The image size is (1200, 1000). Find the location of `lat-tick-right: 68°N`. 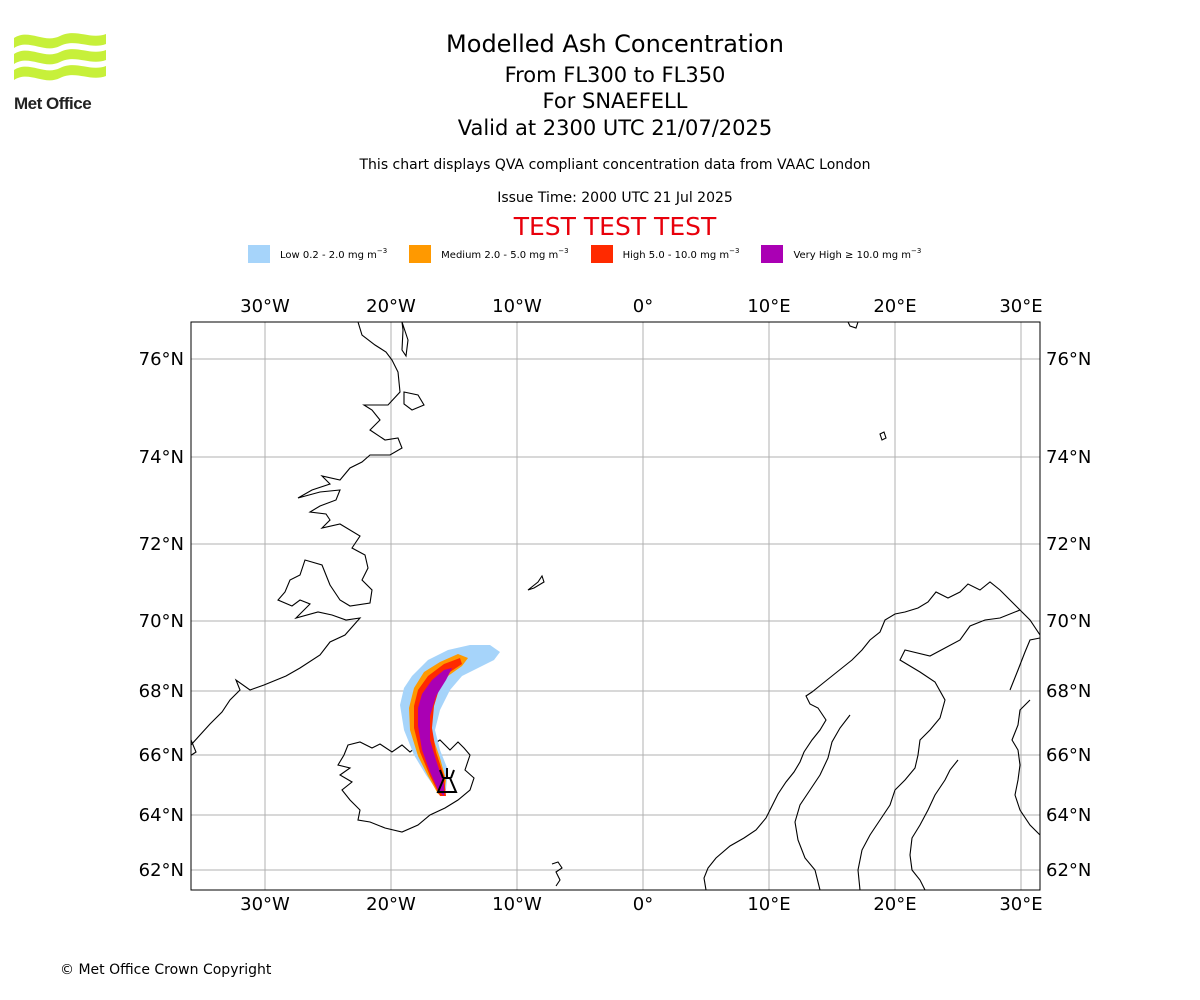

lat-tick-right: 68°N is located at coordinates (1068, 691).